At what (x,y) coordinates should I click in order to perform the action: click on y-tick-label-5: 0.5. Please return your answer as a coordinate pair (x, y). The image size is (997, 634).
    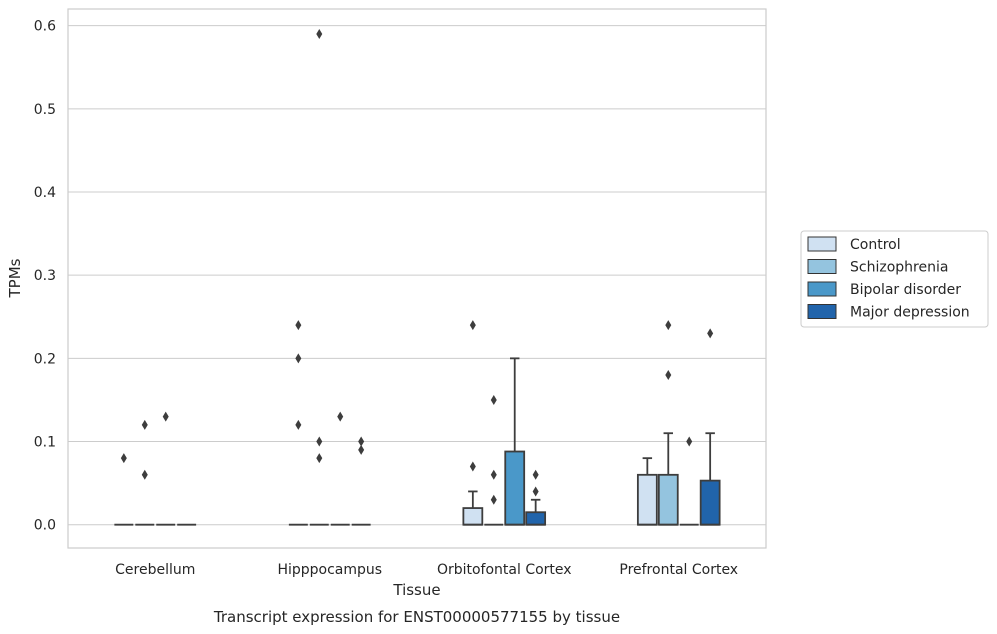
    Looking at the image, I should click on (45, 110).